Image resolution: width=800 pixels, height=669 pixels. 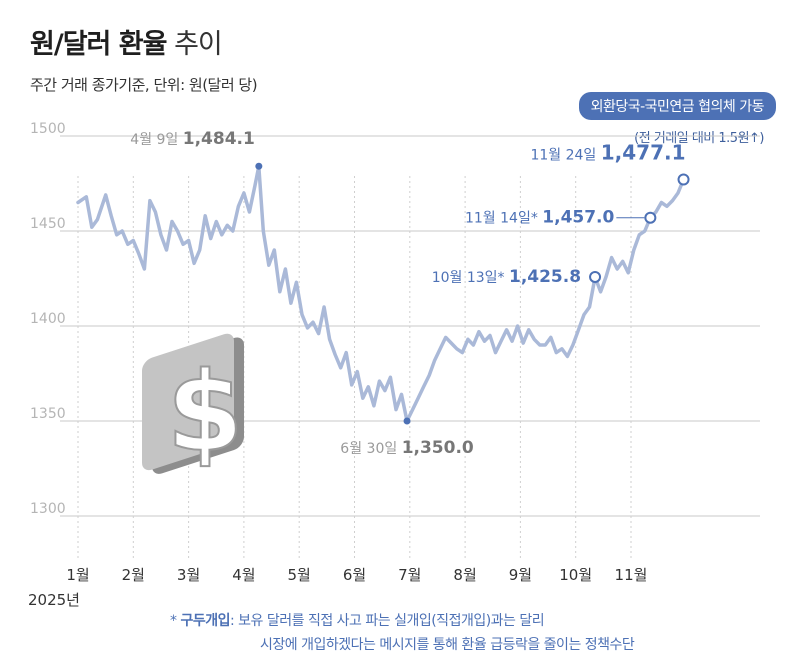 I want to click on y-tick-label: 1350, so click(x=48, y=414).